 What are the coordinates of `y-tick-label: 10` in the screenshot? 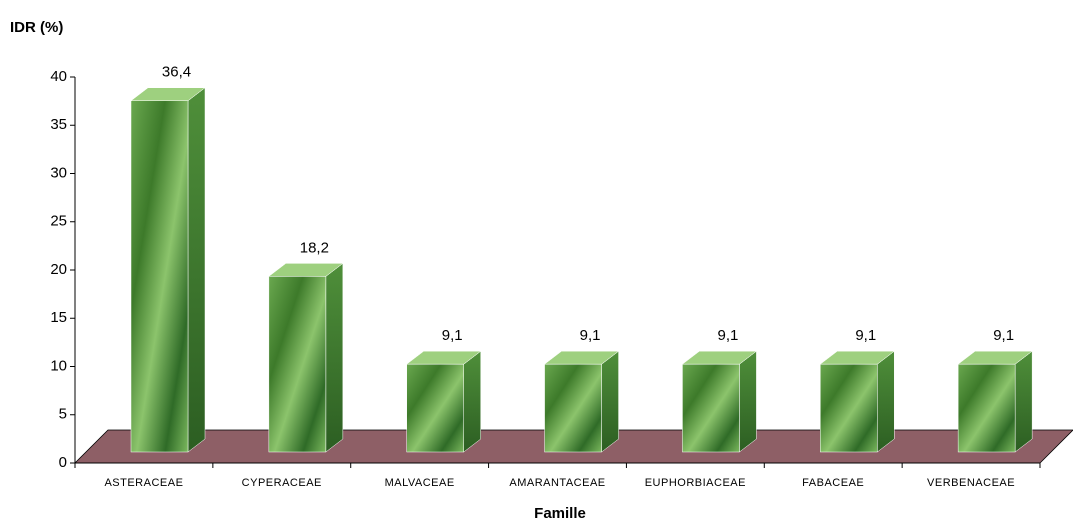 It's located at (58, 365).